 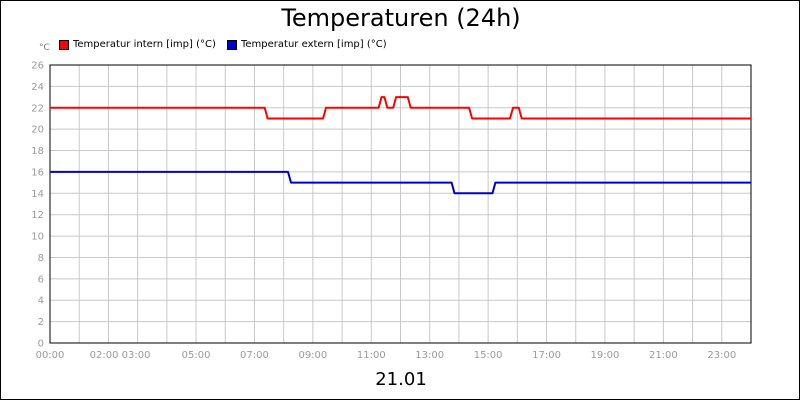 I want to click on legend-item-extern: Temperatur extern [imp] (°C), so click(x=307, y=44).